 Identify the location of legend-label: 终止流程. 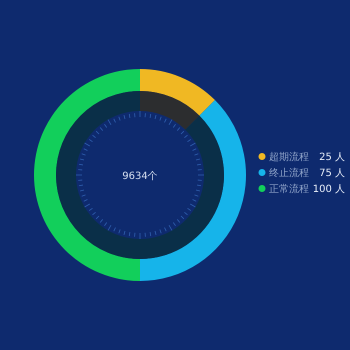
(289, 173).